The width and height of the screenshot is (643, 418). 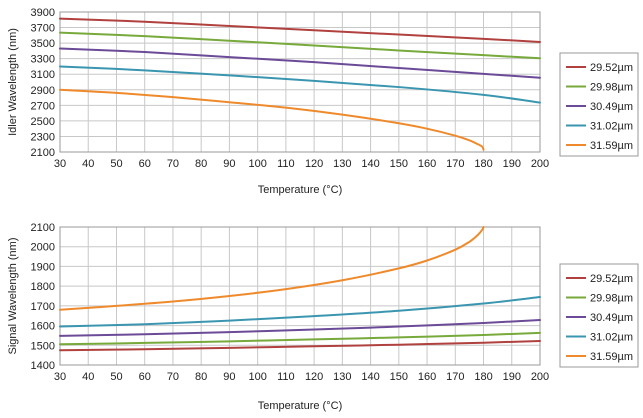 What do you see at coordinates (43, 122) in the screenshot?
I see `y-tick-label: 2500` at bounding box center [43, 122].